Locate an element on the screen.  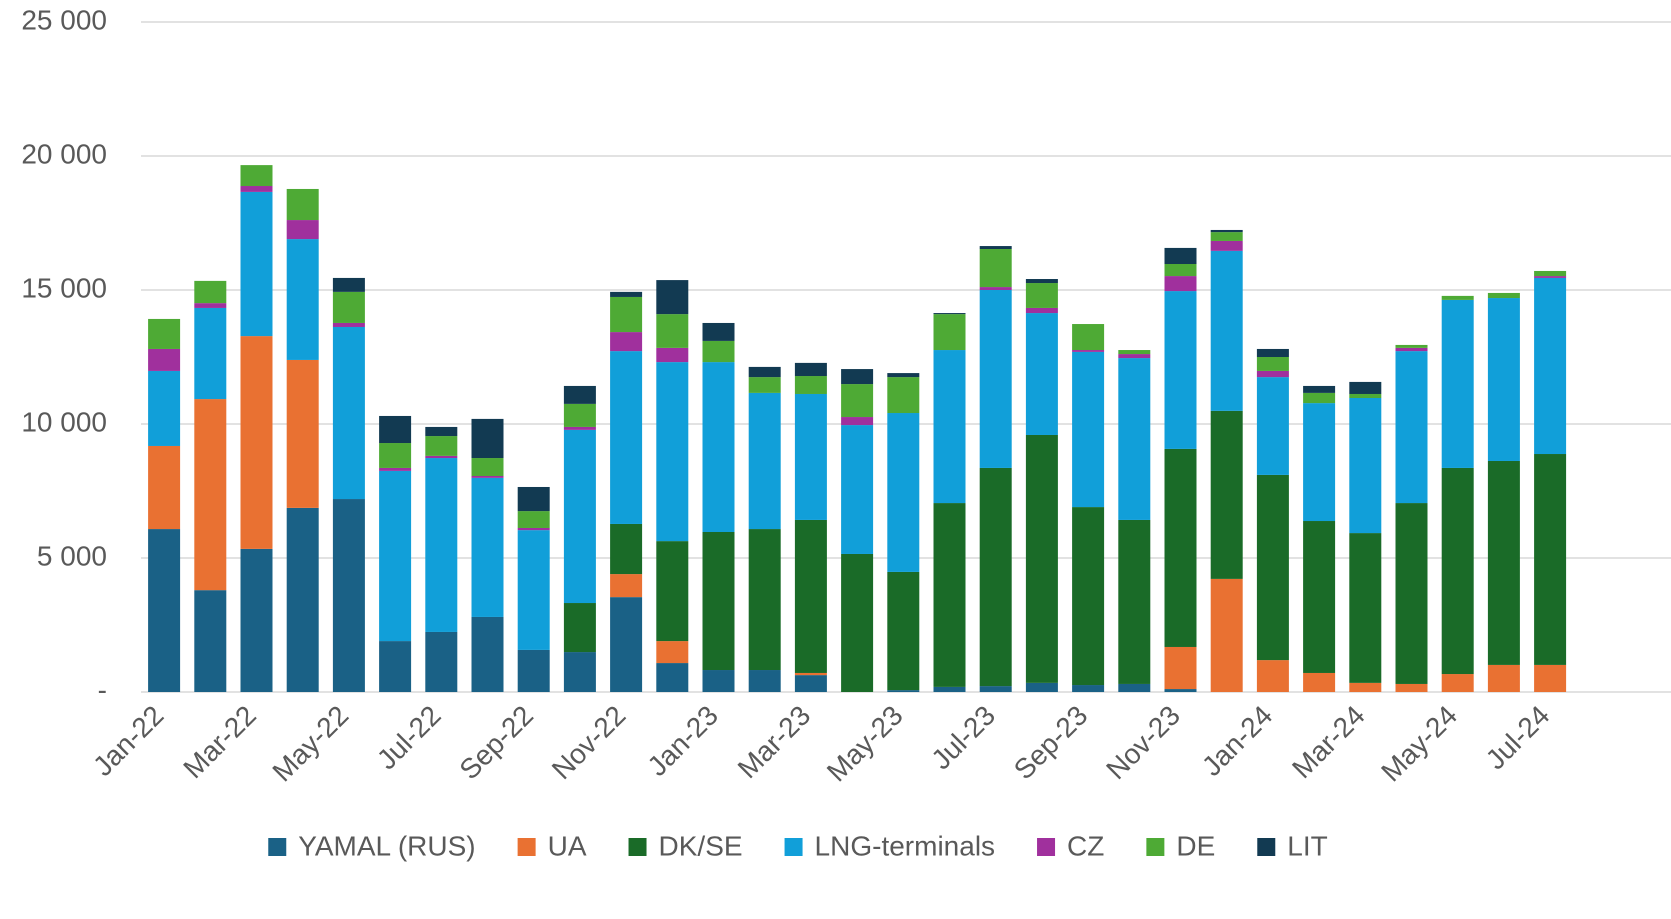
x-tick-label: Jan-22 is located at coordinates (128, 741).